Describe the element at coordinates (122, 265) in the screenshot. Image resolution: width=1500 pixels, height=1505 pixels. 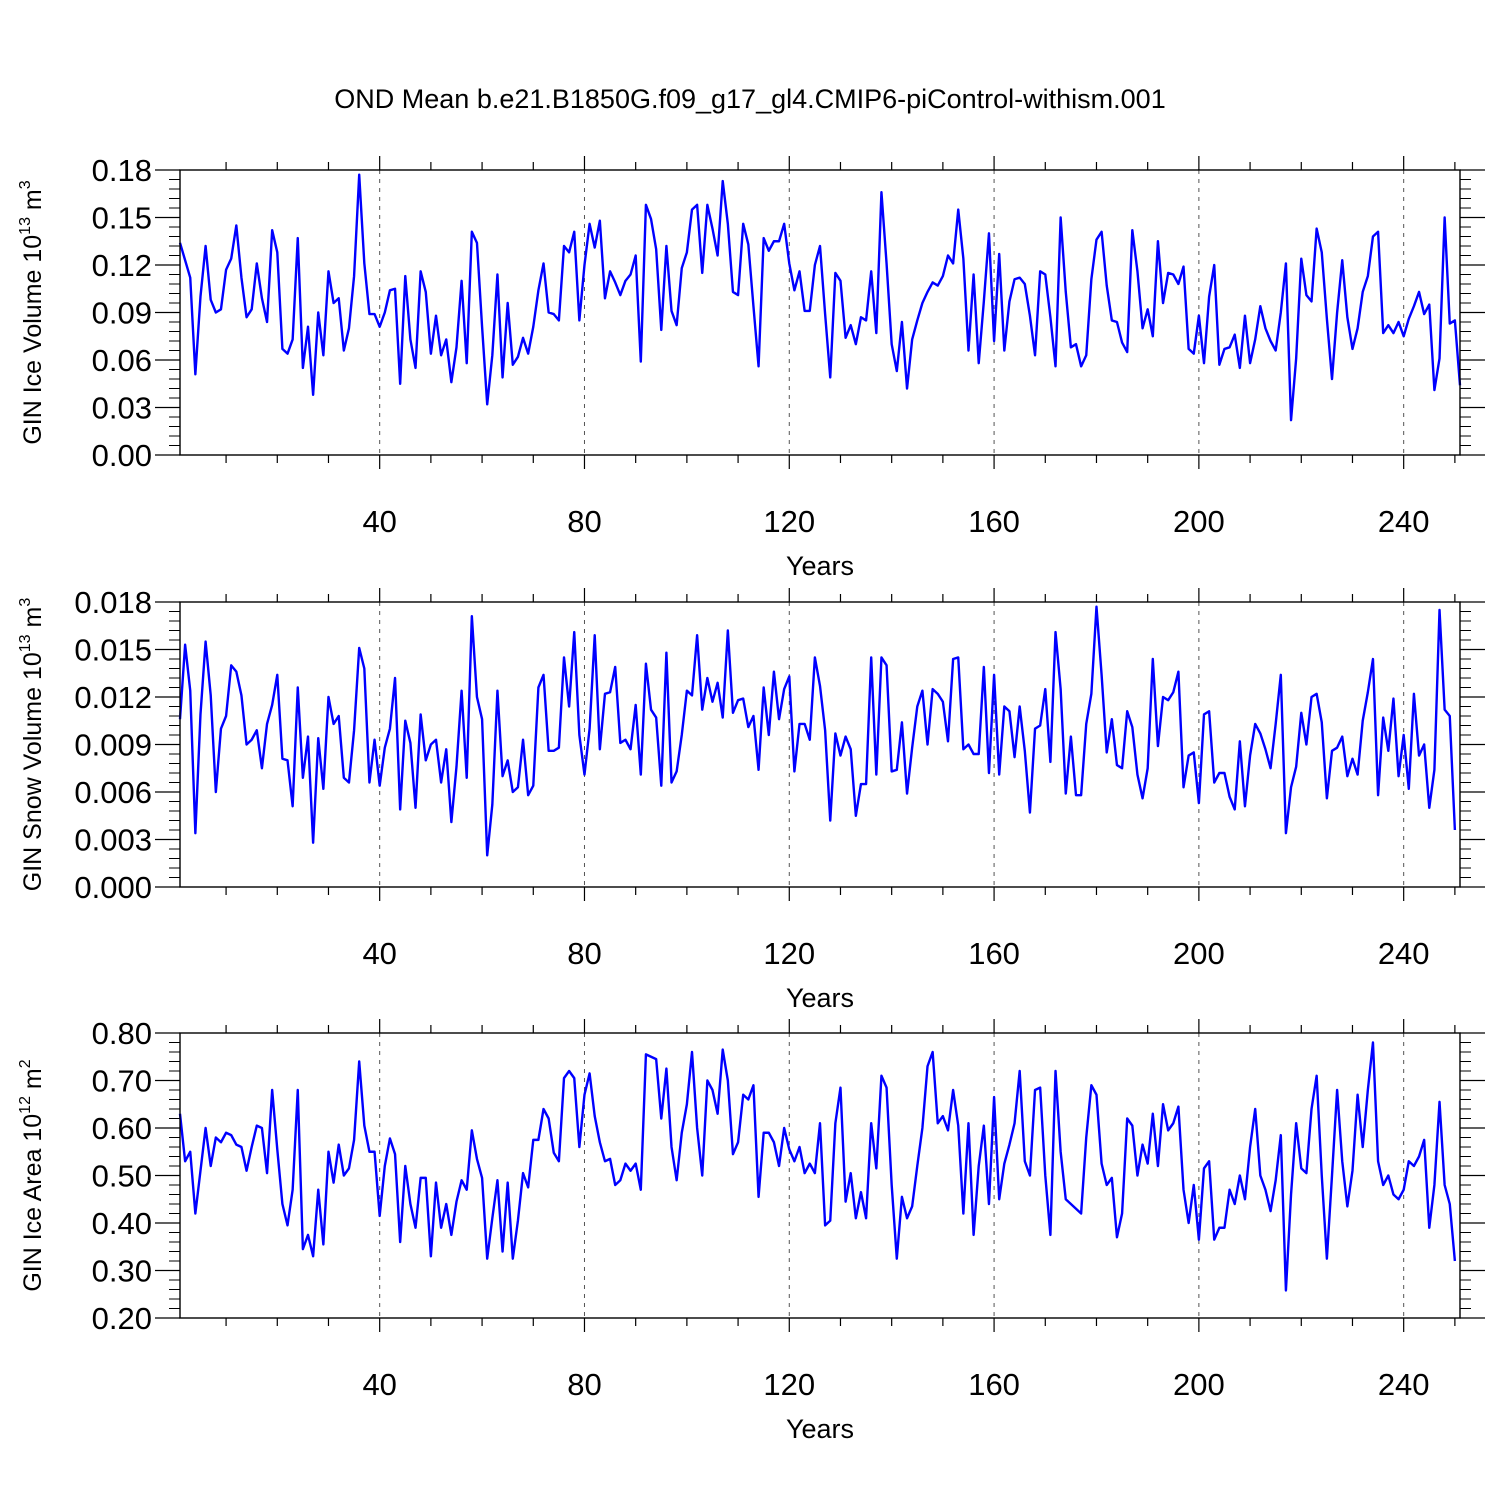
I see `y-tick-label: 0.12` at that location.